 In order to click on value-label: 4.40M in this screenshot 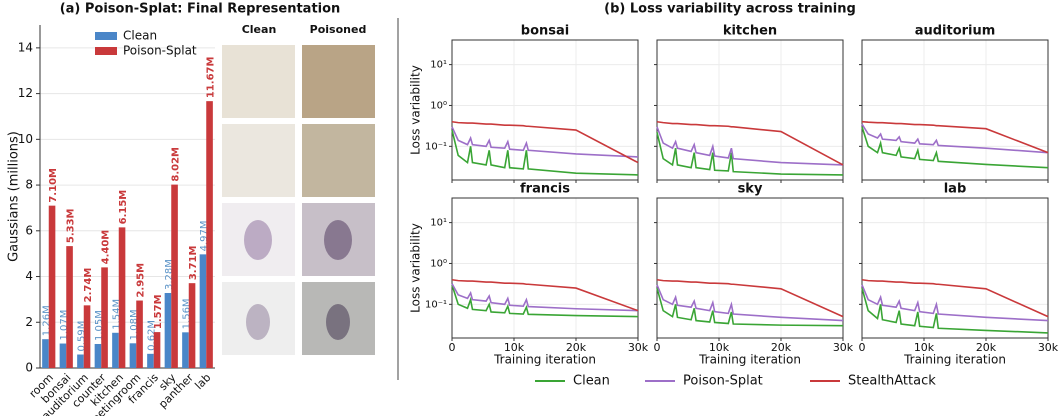, I will do `click(106, 247)`.